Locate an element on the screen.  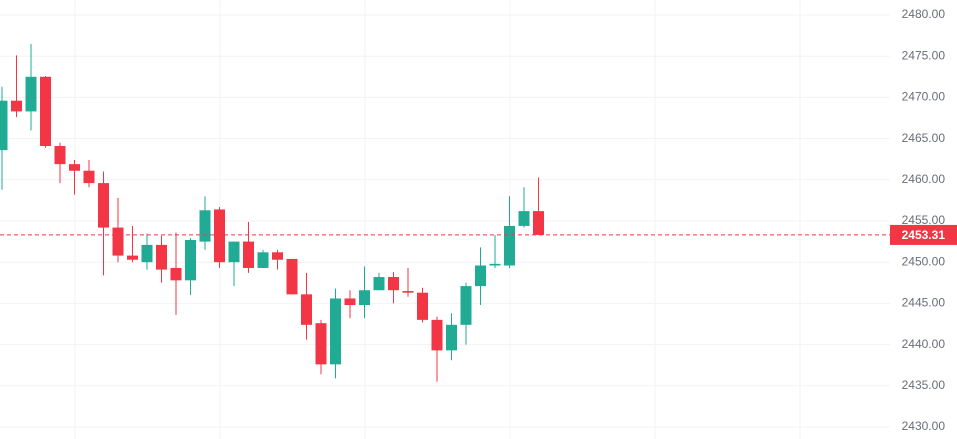
y-tick-label: 2465.00 is located at coordinates (924, 138).